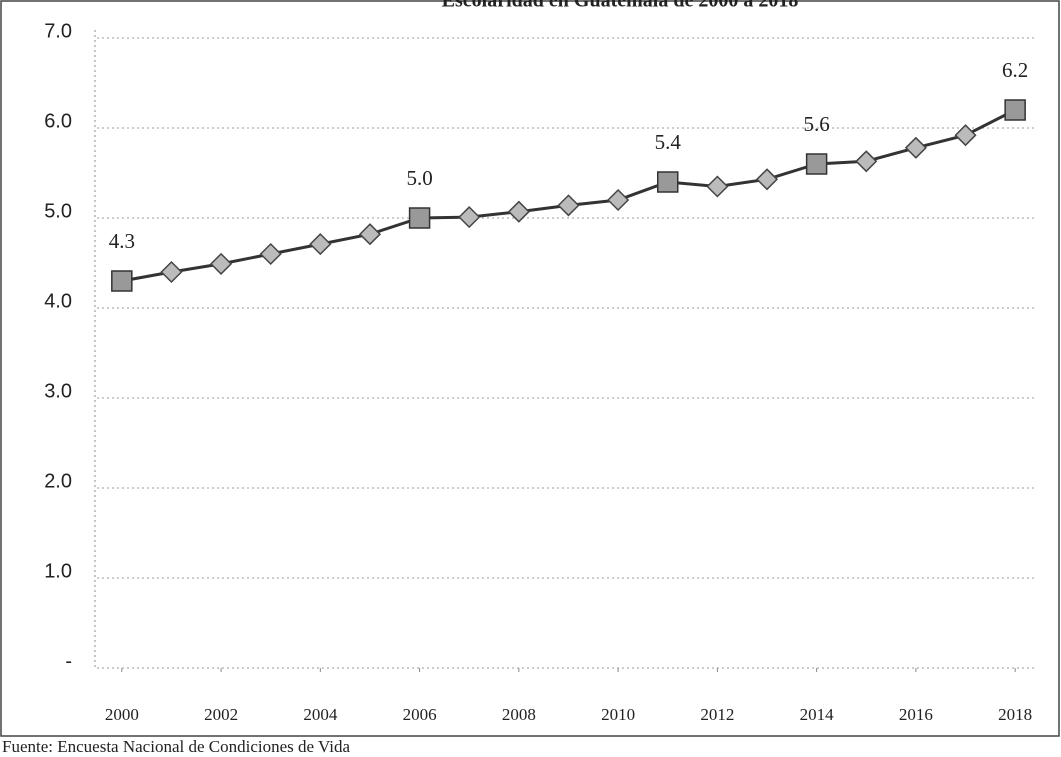 This screenshot has height=757, width=1061. What do you see at coordinates (519, 714) in the screenshot?
I see `x-tick-label: 2008` at bounding box center [519, 714].